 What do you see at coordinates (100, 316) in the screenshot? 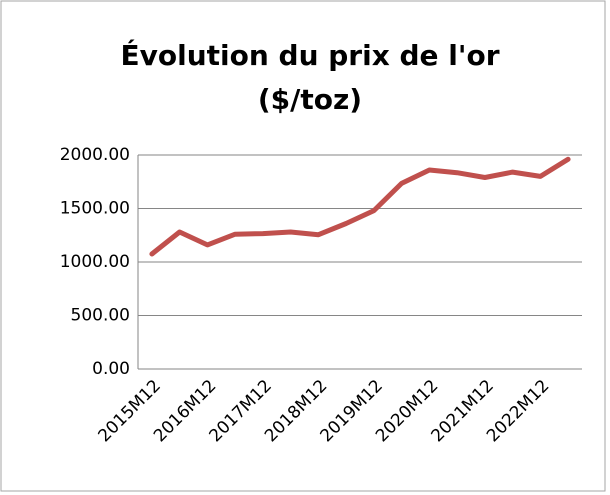
I see `y-tick-label: 500.00` at bounding box center [100, 316].